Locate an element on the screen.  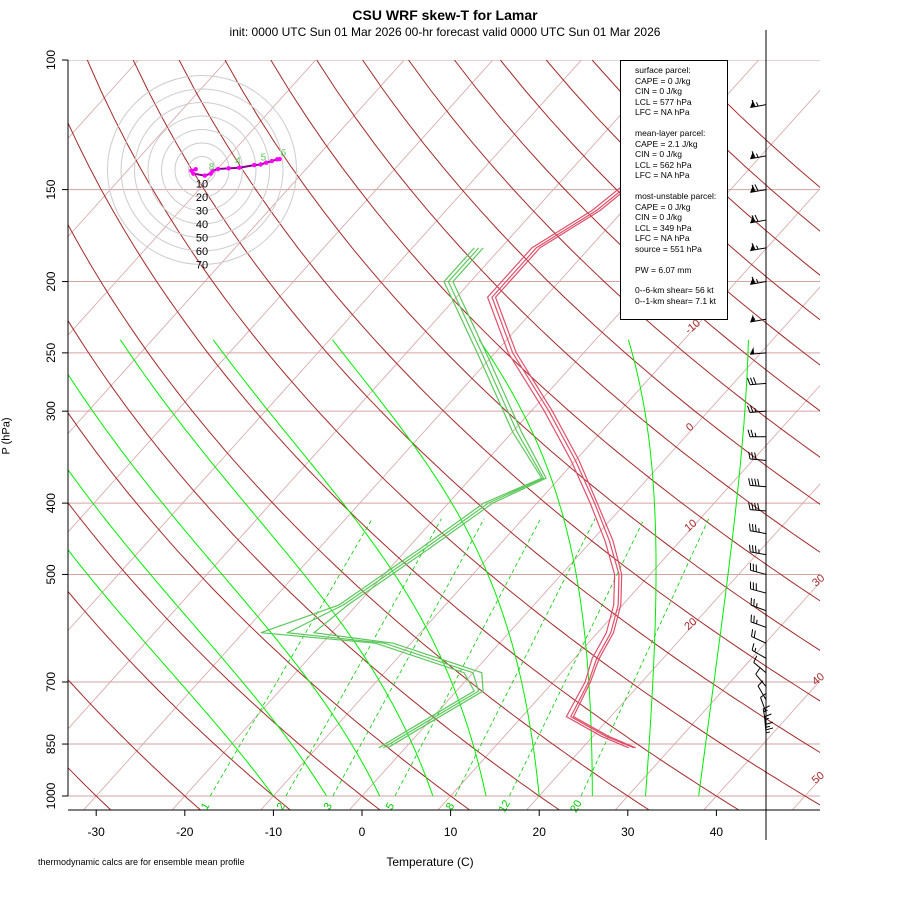
x-tick-label: -20 is located at coordinates (185, 832).